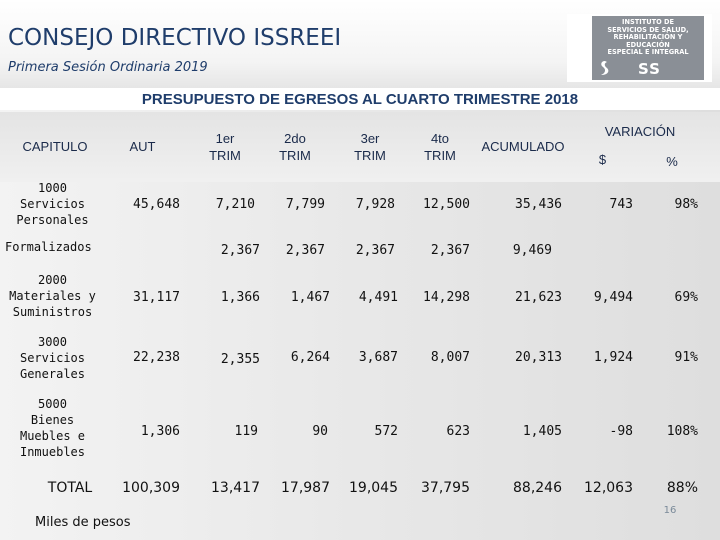 The image size is (720, 540). I want to click on cell-aut: 100,309, so click(151, 488).